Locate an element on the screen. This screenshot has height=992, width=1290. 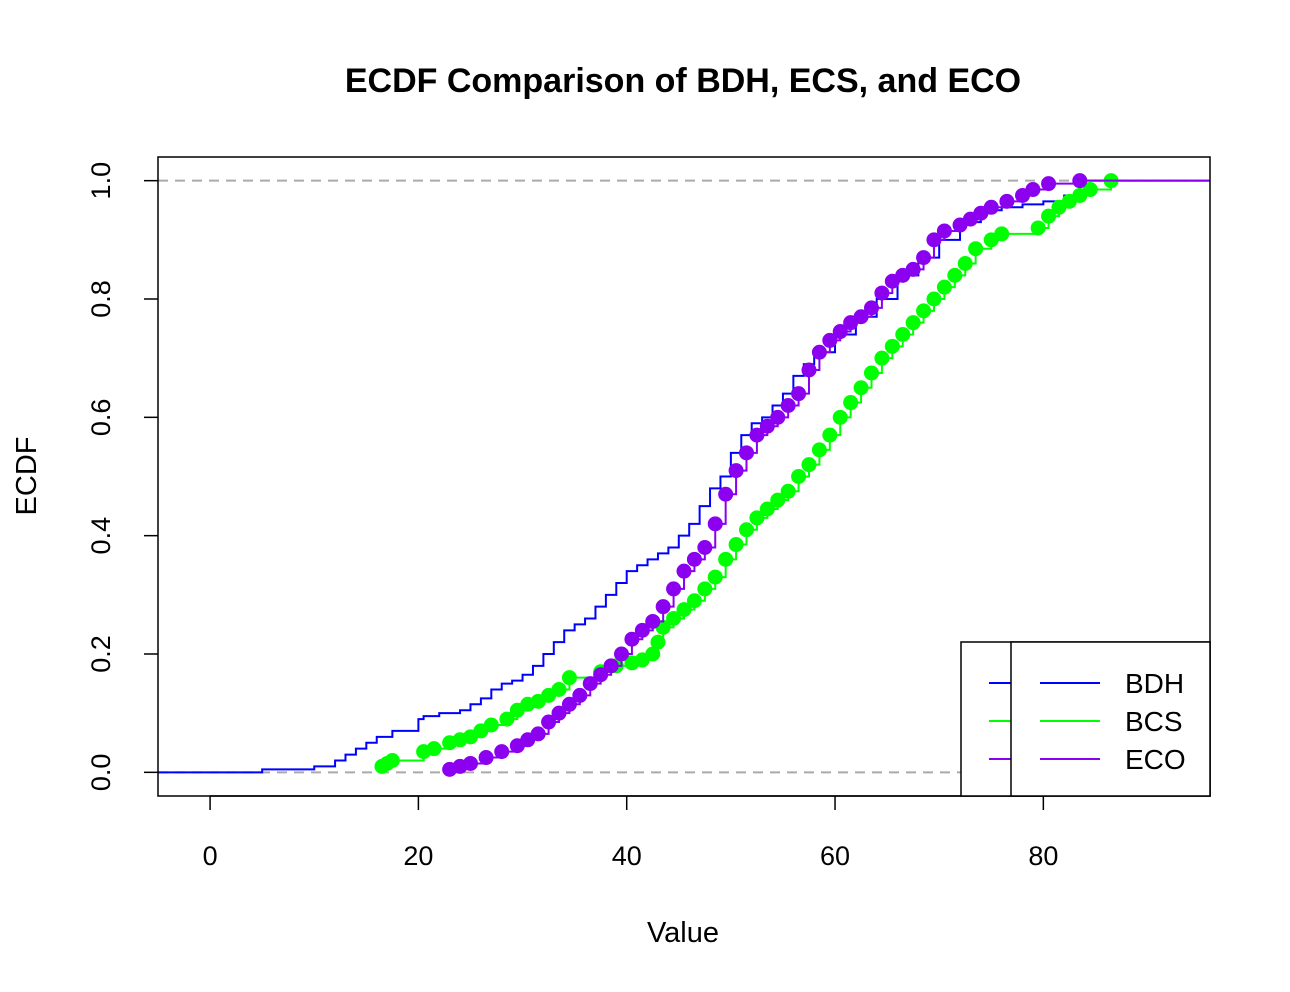
legend-label-eco: ECO is located at coordinates (1155, 759).